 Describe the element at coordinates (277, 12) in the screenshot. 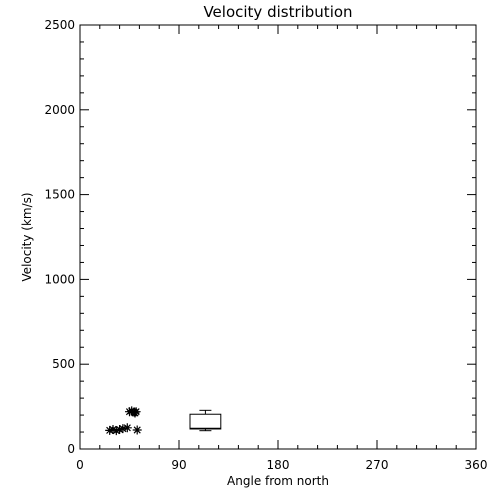

I see `chart-title: Velocity distribution` at that location.